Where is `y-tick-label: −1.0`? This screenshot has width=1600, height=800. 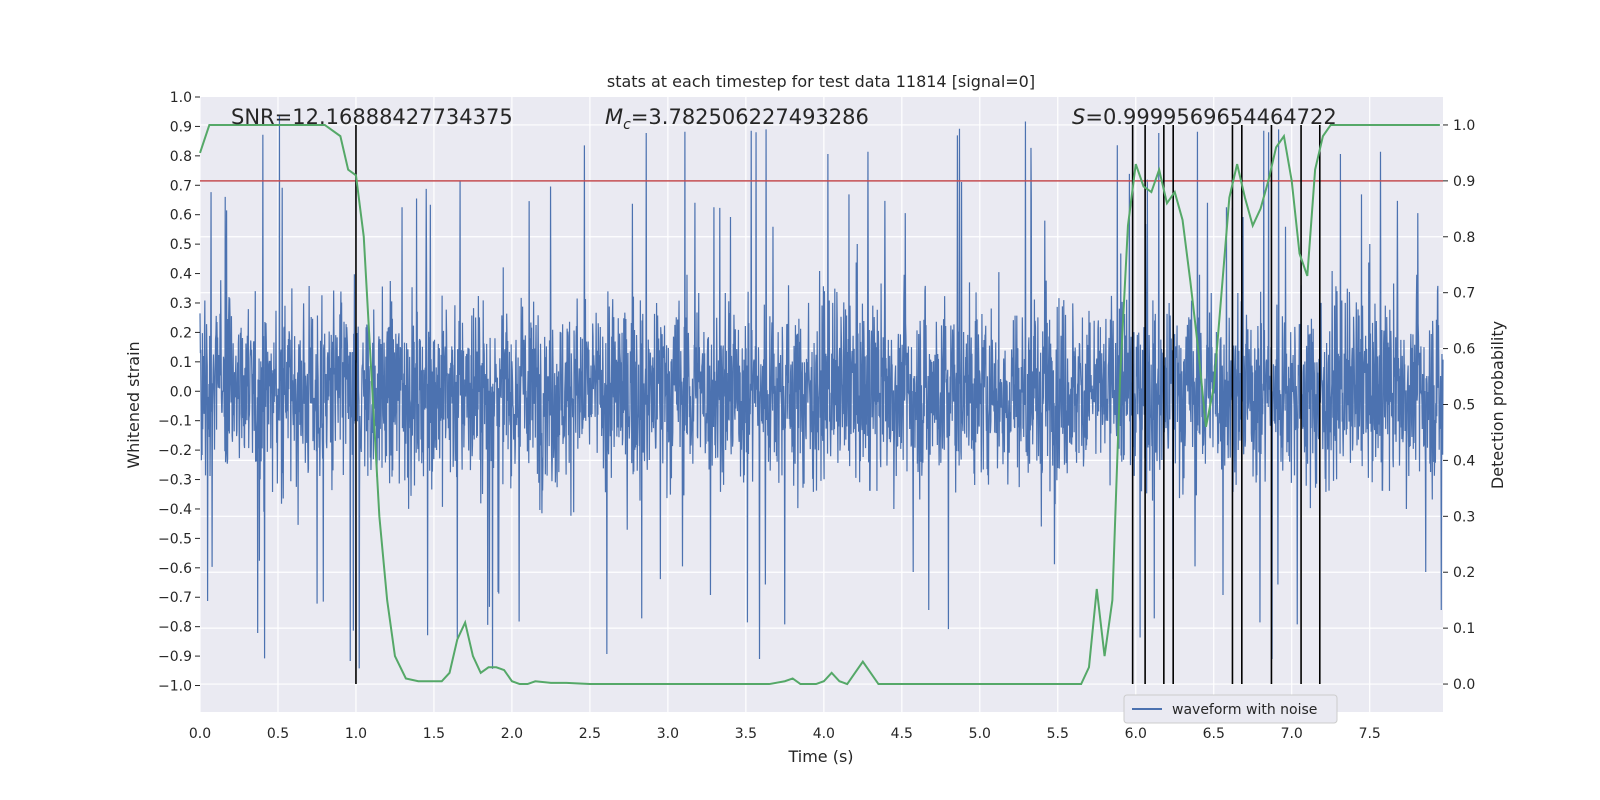
y-tick-label: −1.0 is located at coordinates (175, 687).